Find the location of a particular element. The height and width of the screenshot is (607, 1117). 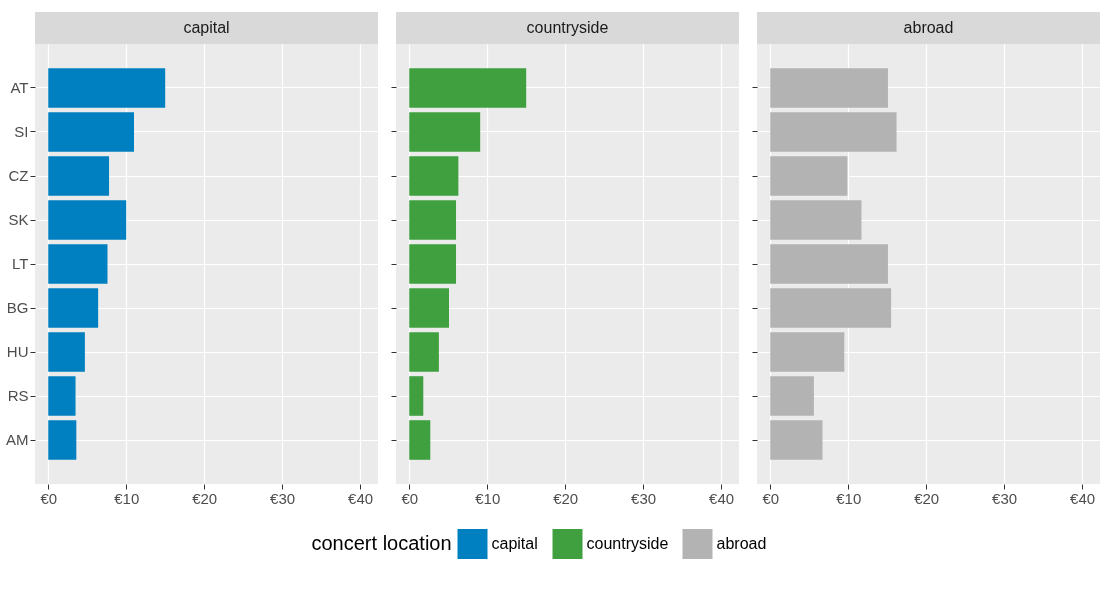

legend-label: capital is located at coordinates (514, 543).